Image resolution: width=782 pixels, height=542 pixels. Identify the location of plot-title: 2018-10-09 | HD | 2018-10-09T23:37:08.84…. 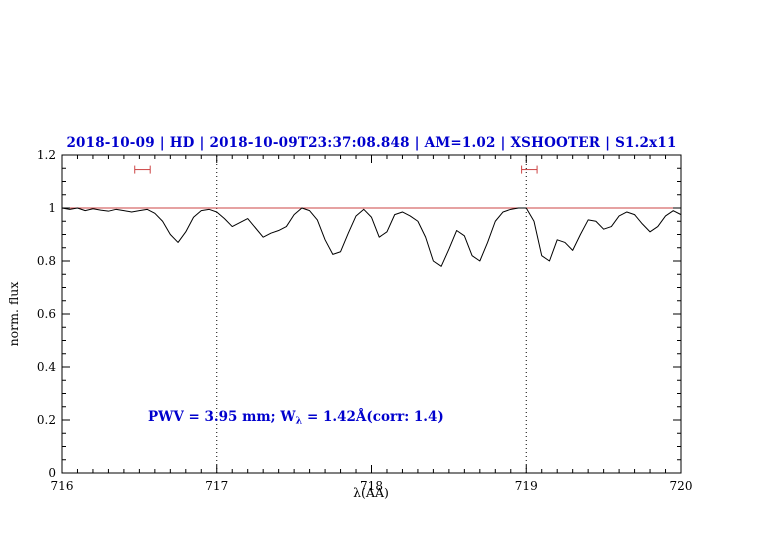
(371, 143).